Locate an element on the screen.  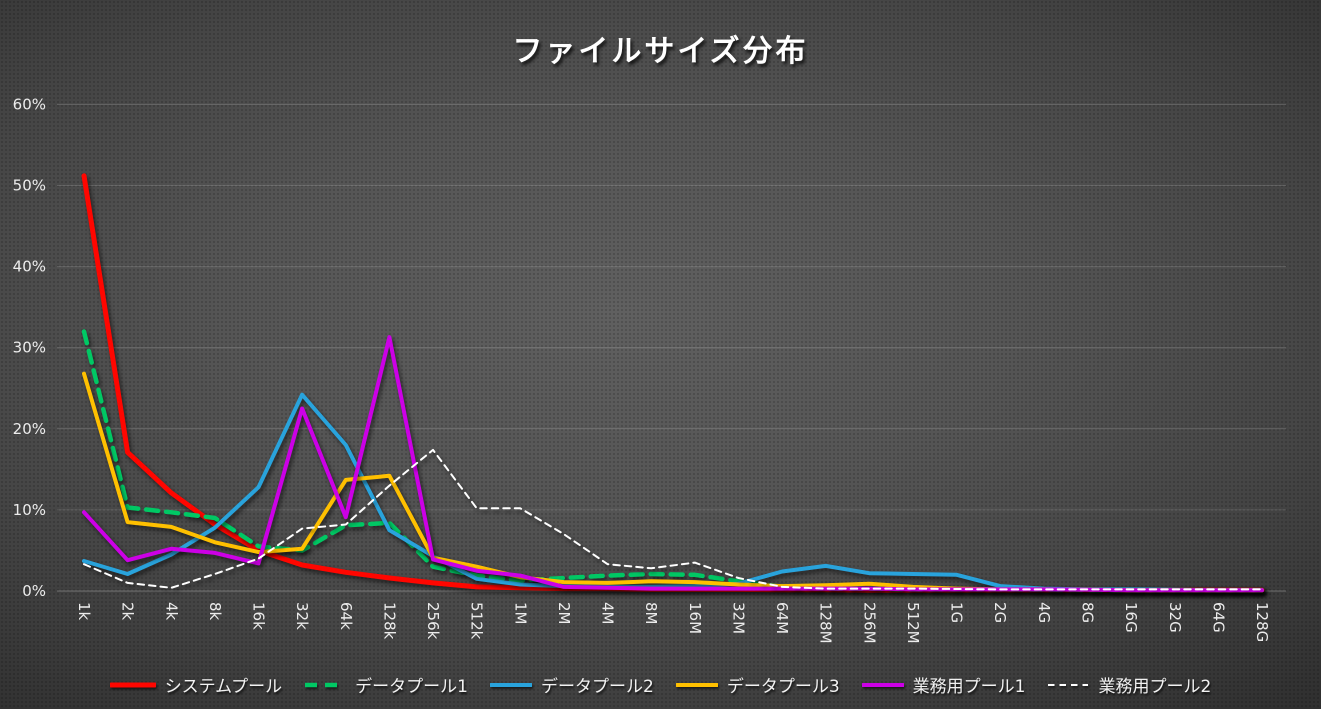
x-axis-label: 512k is located at coordinates (477, 621).